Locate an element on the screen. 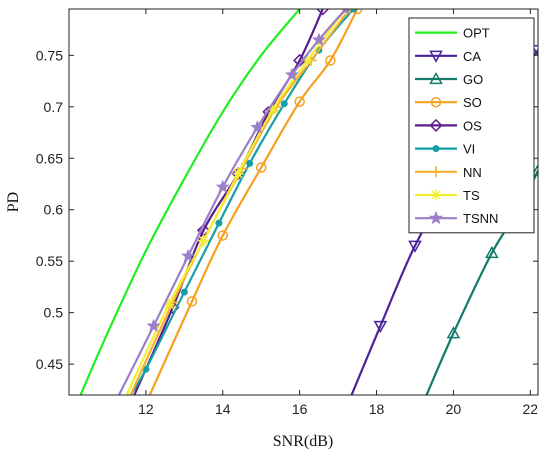  legend-label-vi: VI is located at coordinates (469, 149).